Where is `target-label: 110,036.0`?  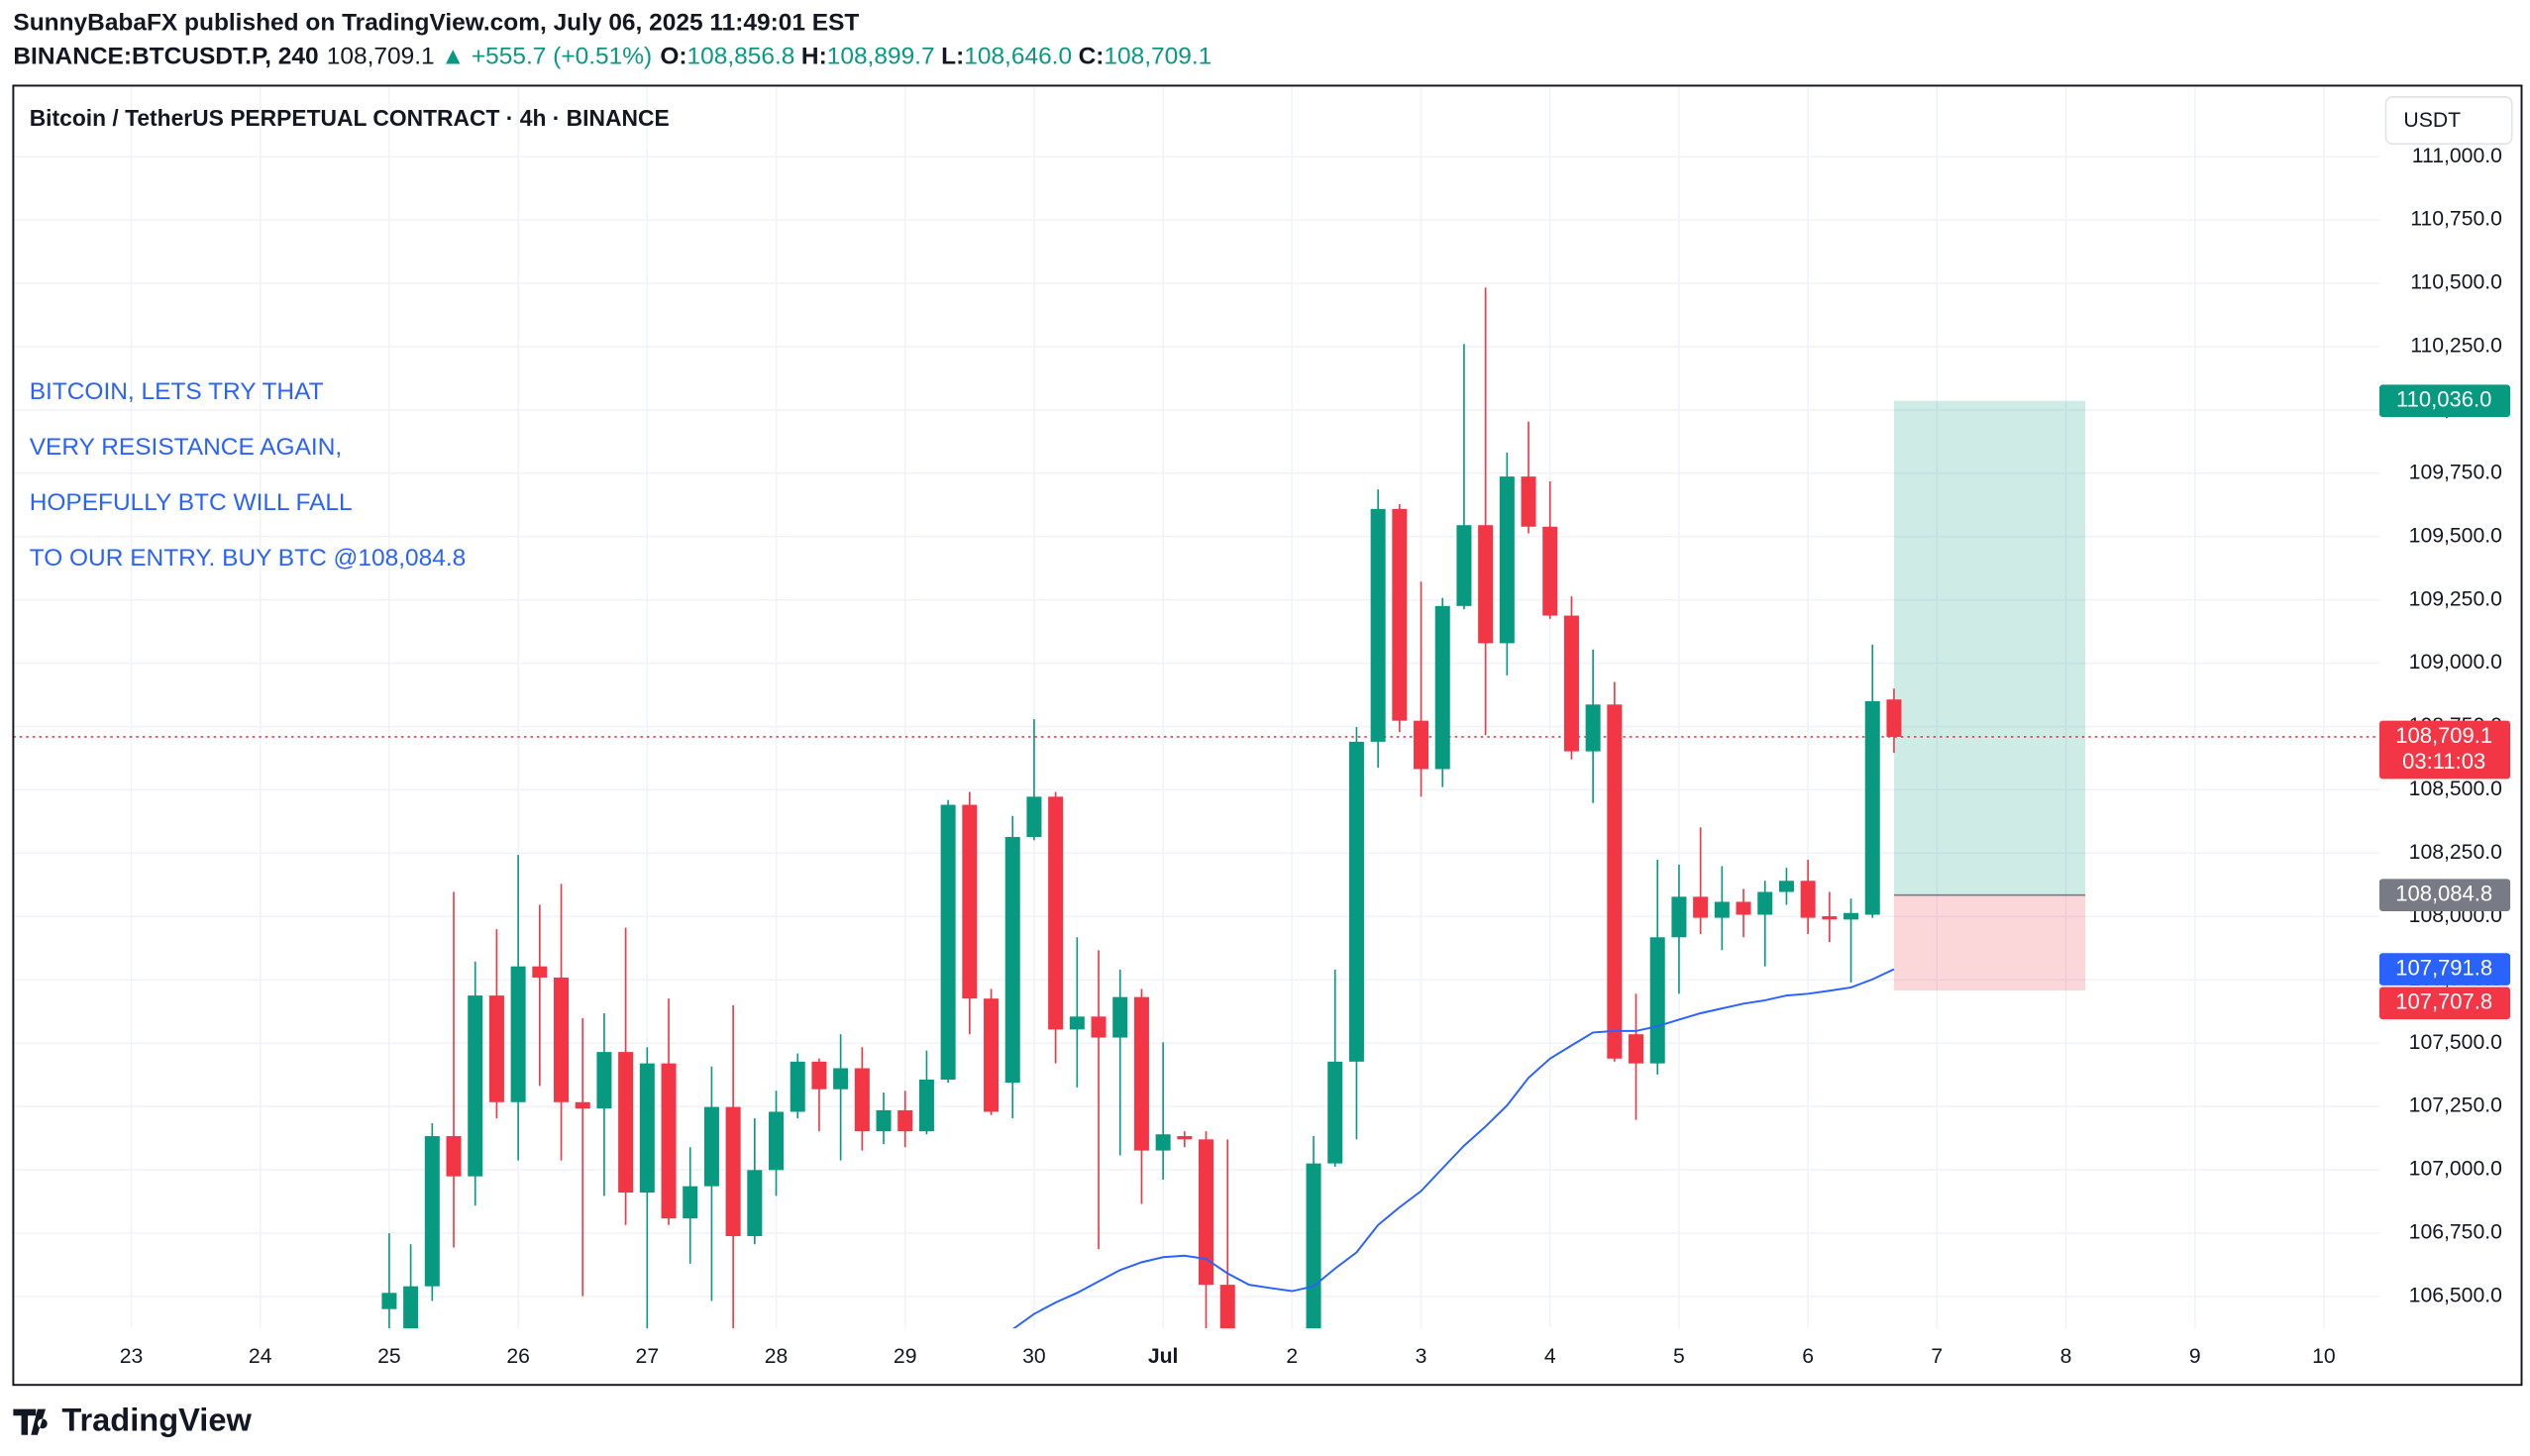 target-label: 110,036.0 is located at coordinates (2444, 400).